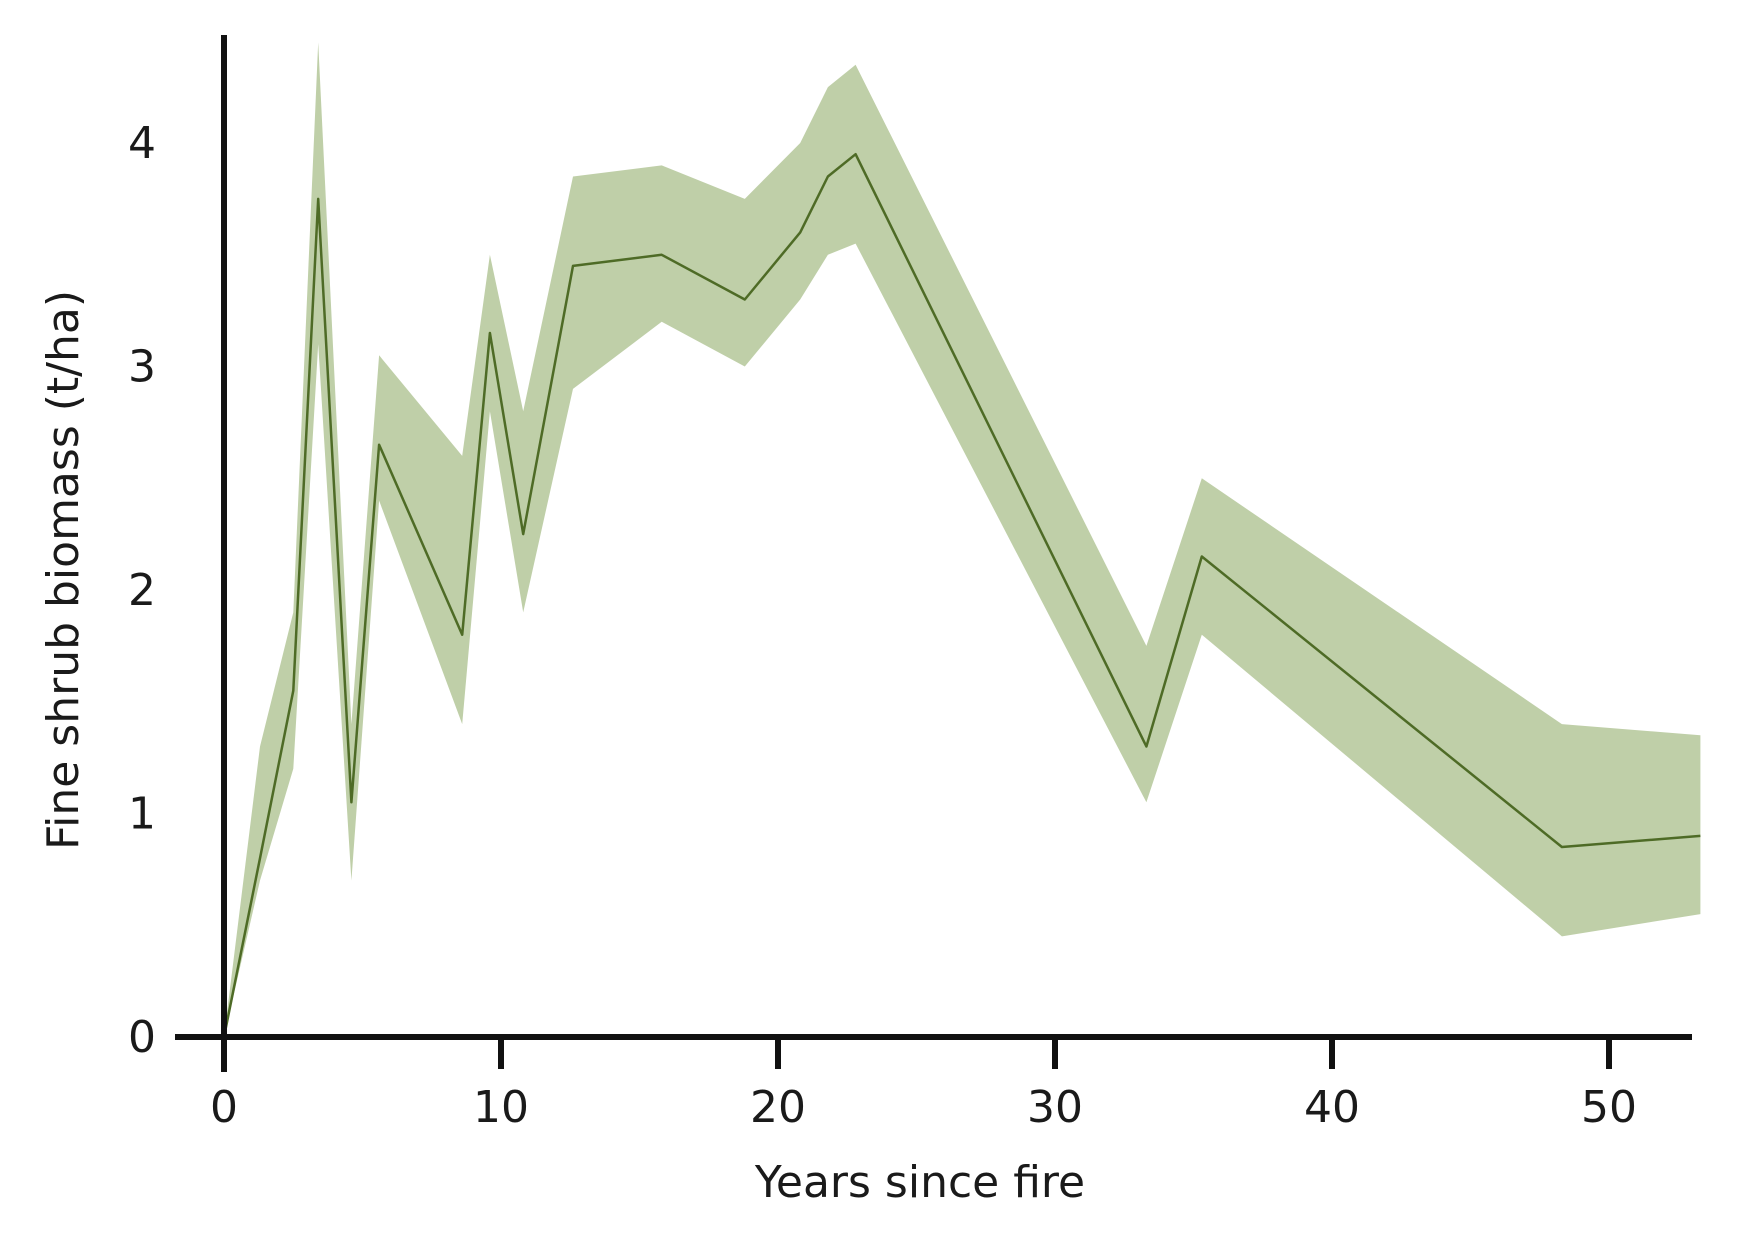  What do you see at coordinates (142, 1037) in the screenshot?
I see `y-tick-label: 0` at bounding box center [142, 1037].